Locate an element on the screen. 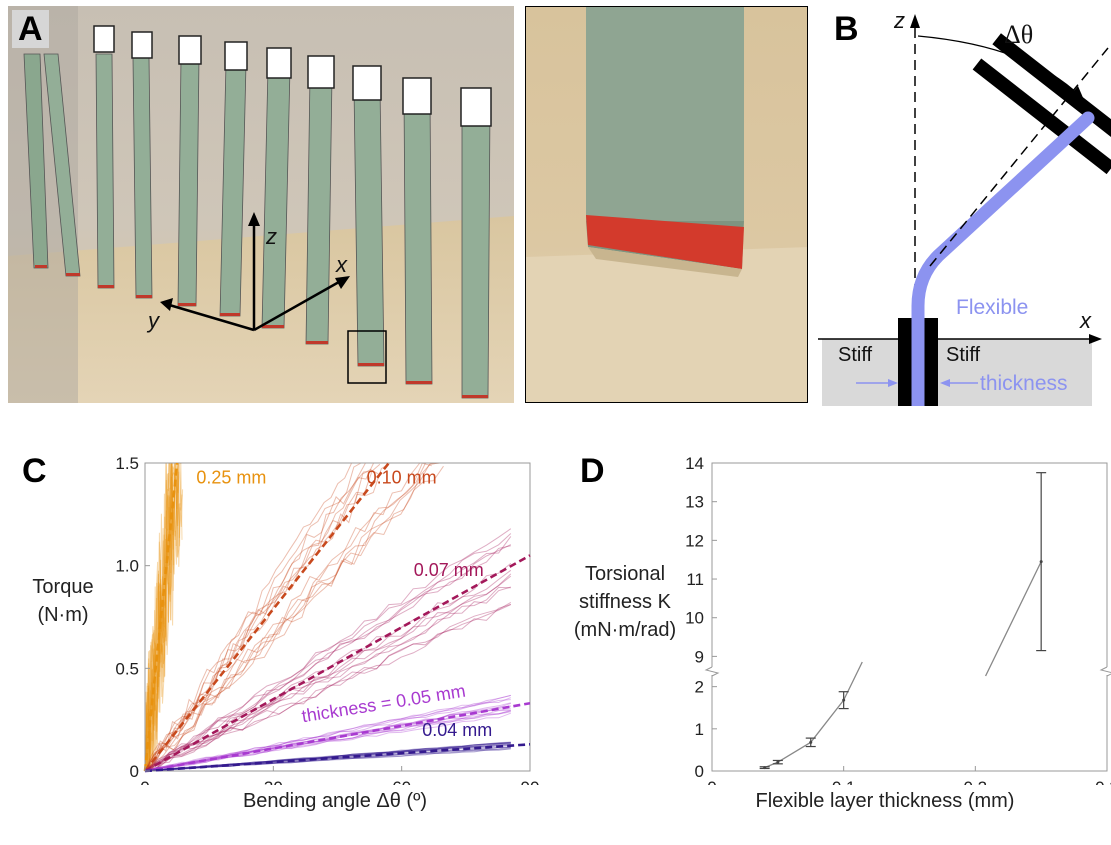 The height and width of the screenshot is (845, 1111). series-label-0: 0.25 mm is located at coordinates (231, 478).